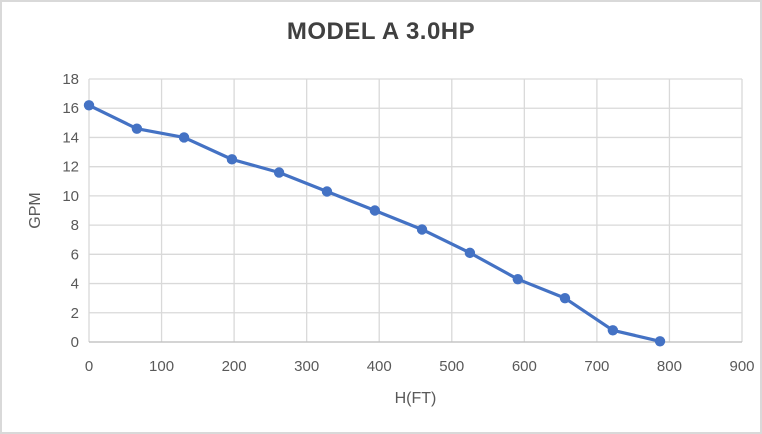 The image size is (762, 434). Describe the element at coordinates (70, 79) in the screenshot. I see `y-tick-label: 18` at that location.